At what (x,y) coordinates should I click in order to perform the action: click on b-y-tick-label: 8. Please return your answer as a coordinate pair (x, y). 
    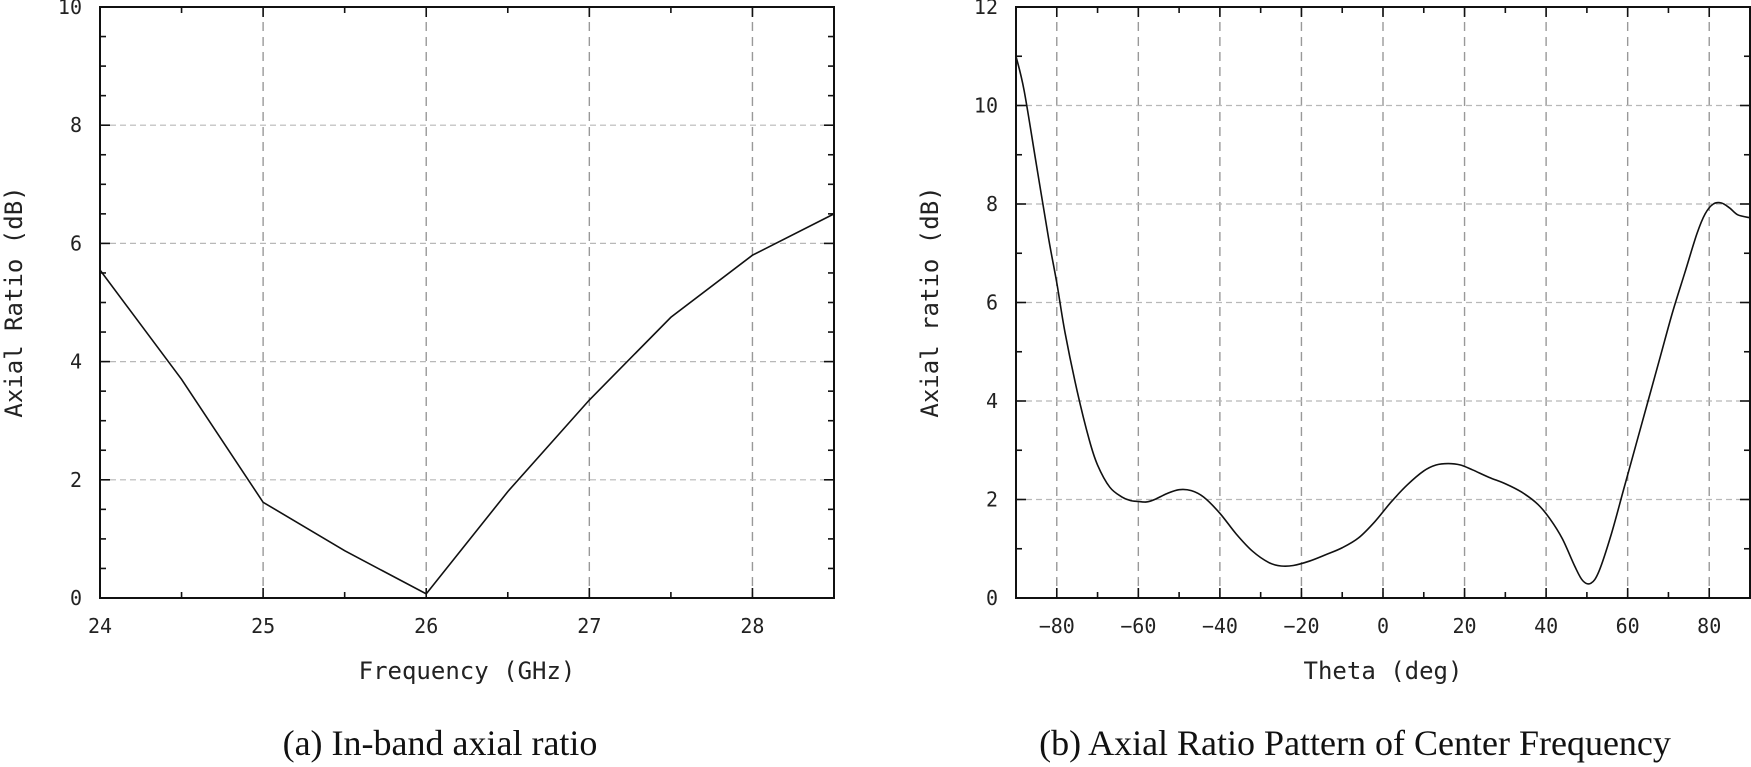
    Looking at the image, I should click on (992, 204).